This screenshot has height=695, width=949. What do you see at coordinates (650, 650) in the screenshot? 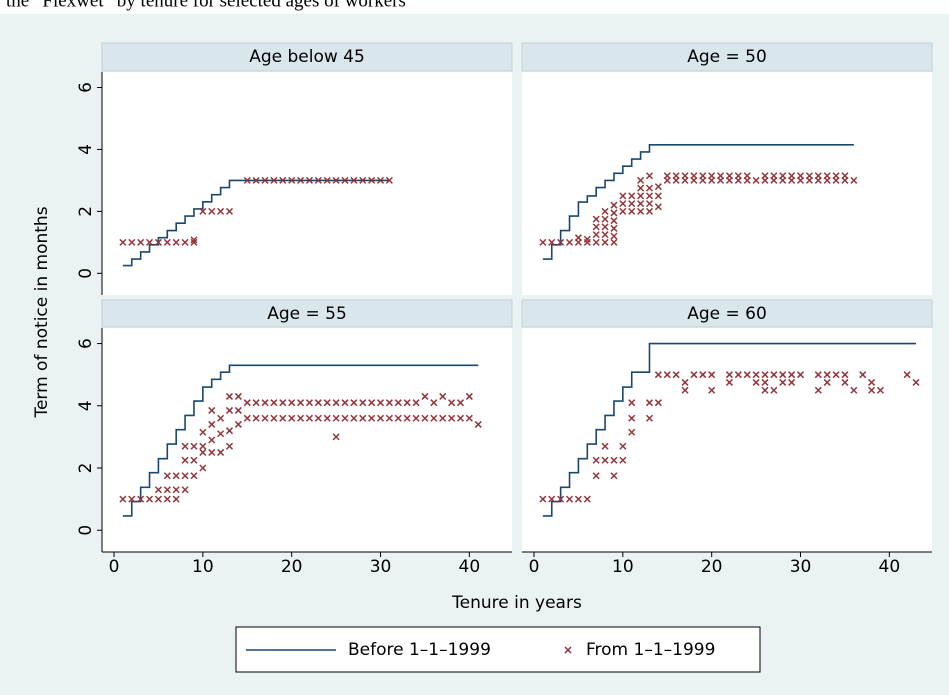
I see `legend-label: From 1–1–1999` at bounding box center [650, 650].